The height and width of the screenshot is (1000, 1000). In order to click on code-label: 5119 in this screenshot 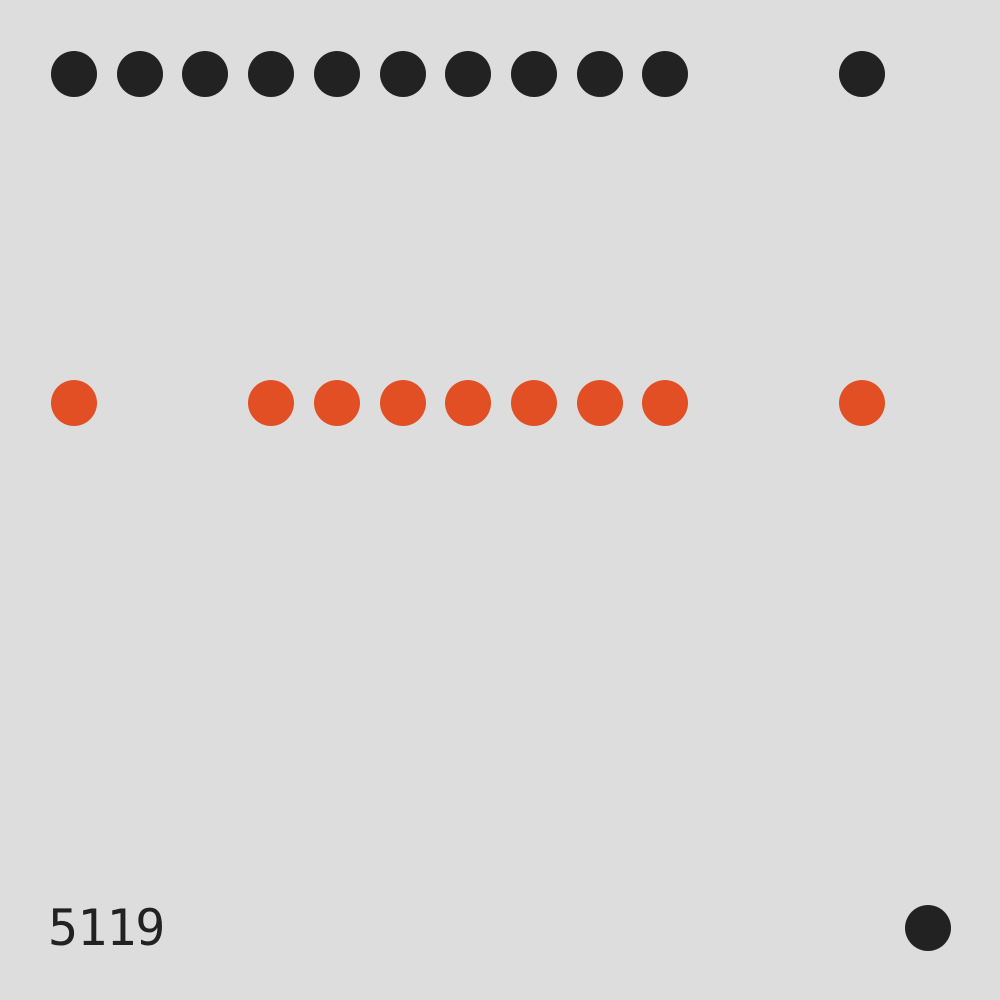, I will do `click(106, 928)`.